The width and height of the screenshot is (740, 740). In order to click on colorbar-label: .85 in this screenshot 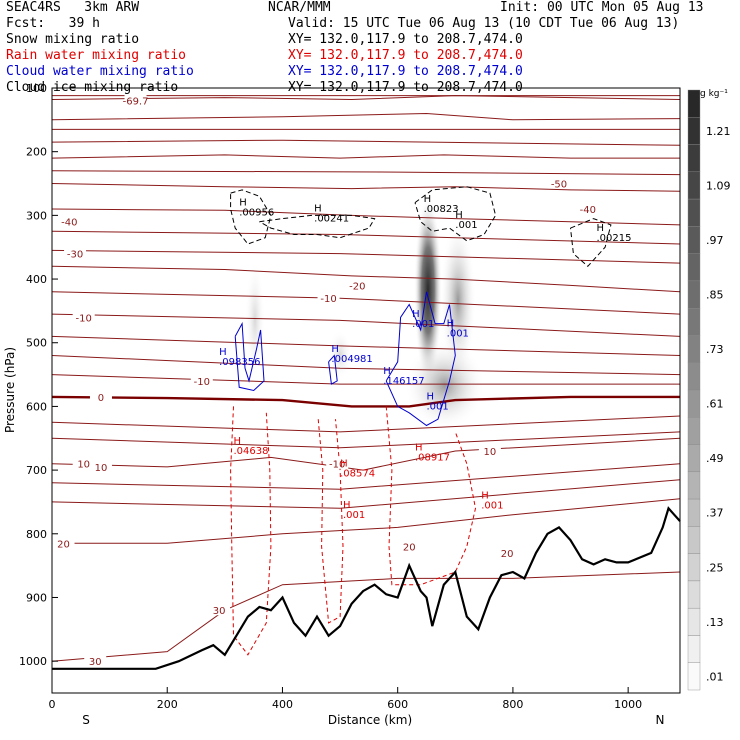, I will do `click(715, 295)`.